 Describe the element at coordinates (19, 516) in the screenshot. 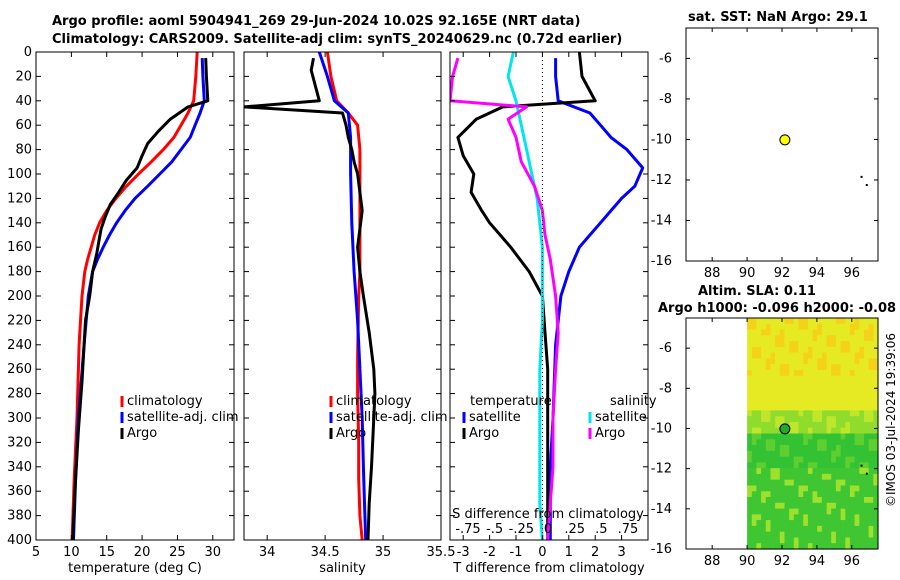

I see `y-tick-label: 380` at that location.